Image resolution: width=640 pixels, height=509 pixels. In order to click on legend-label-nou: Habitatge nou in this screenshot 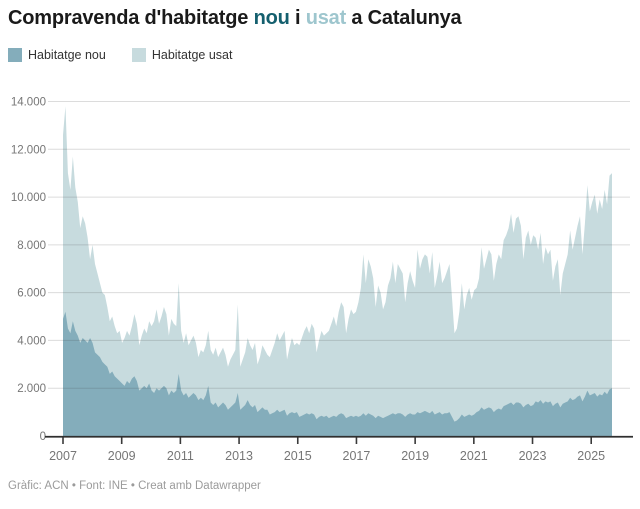, I will do `click(67, 55)`.